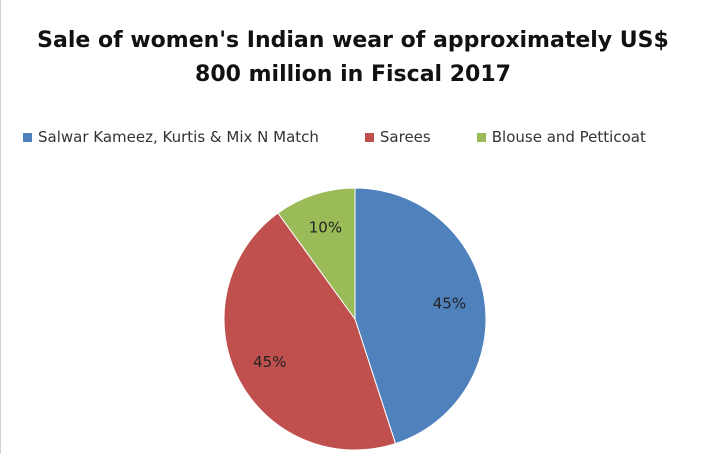 This screenshot has width=704, height=454. Describe the element at coordinates (405, 137) in the screenshot. I see `legend-label: Sarees` at that location.